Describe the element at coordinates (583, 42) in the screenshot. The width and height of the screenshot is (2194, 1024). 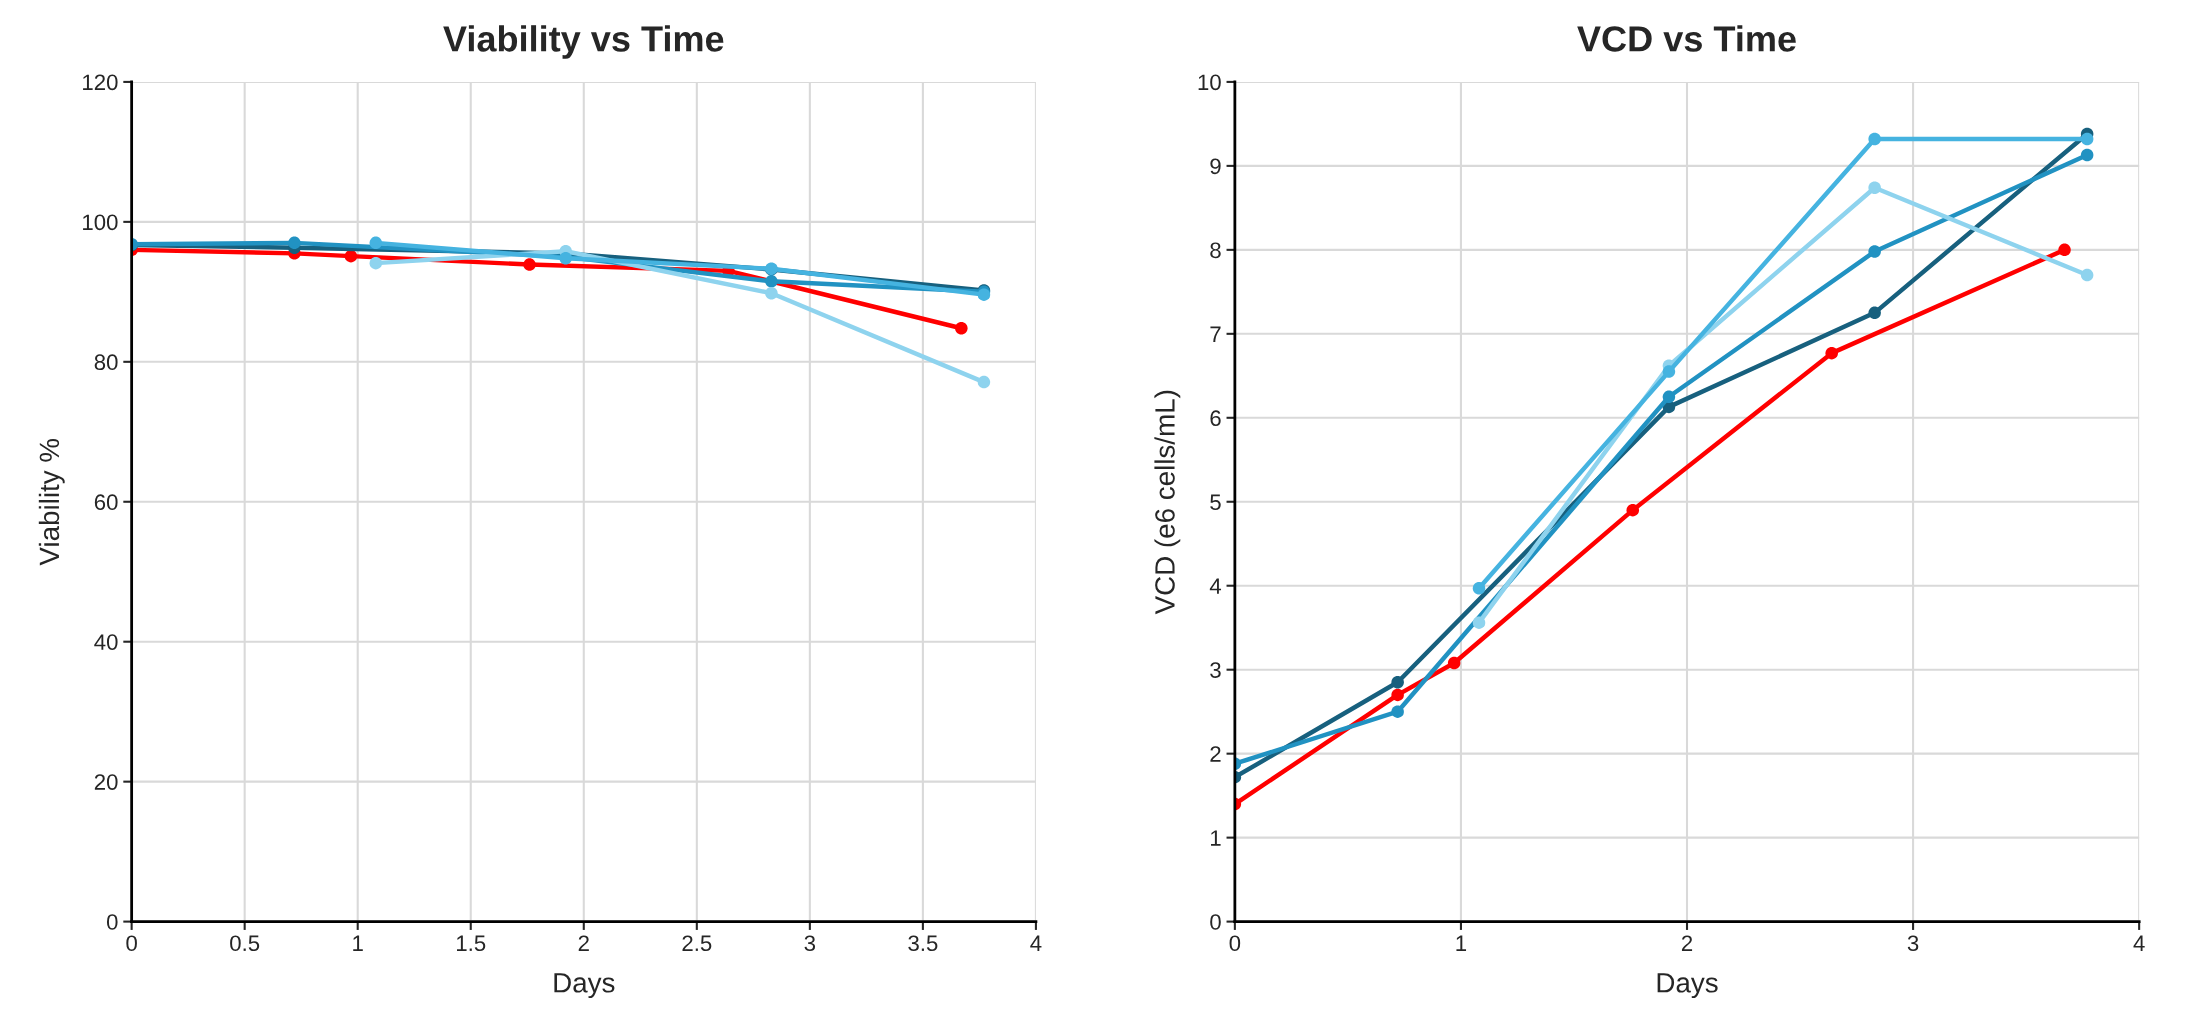
I see `chart-title: Viability vs Time` at that location.